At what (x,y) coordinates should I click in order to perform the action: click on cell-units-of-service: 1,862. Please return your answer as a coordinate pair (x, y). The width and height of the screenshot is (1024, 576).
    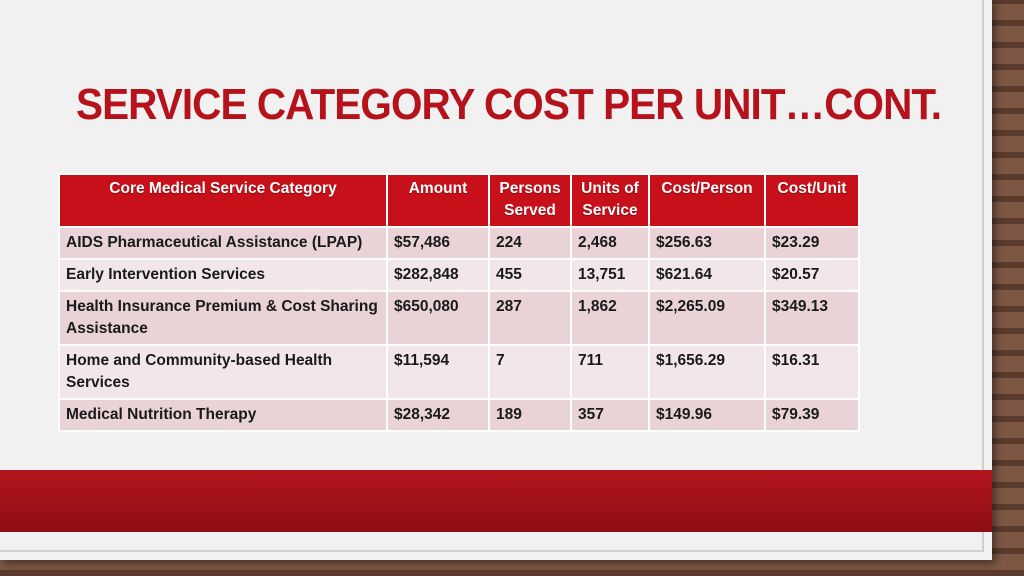
    Looking at the image, I should click on (610, 318).